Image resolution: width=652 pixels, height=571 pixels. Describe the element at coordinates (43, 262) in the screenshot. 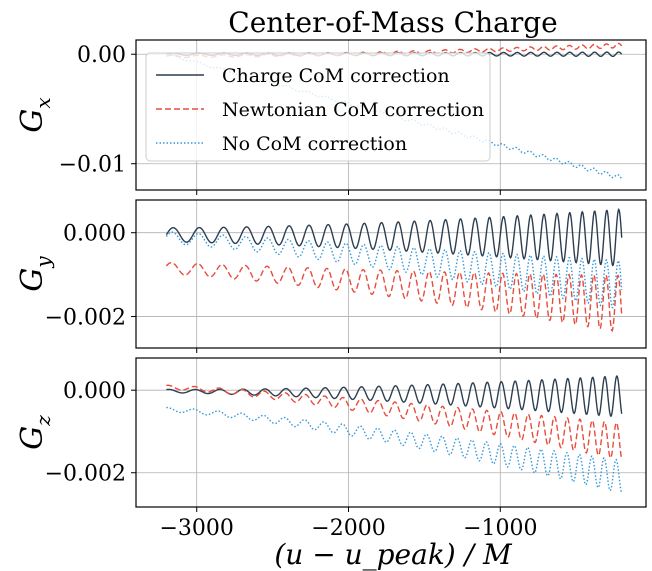

I see `y-axis-label-sub: y` at that location.